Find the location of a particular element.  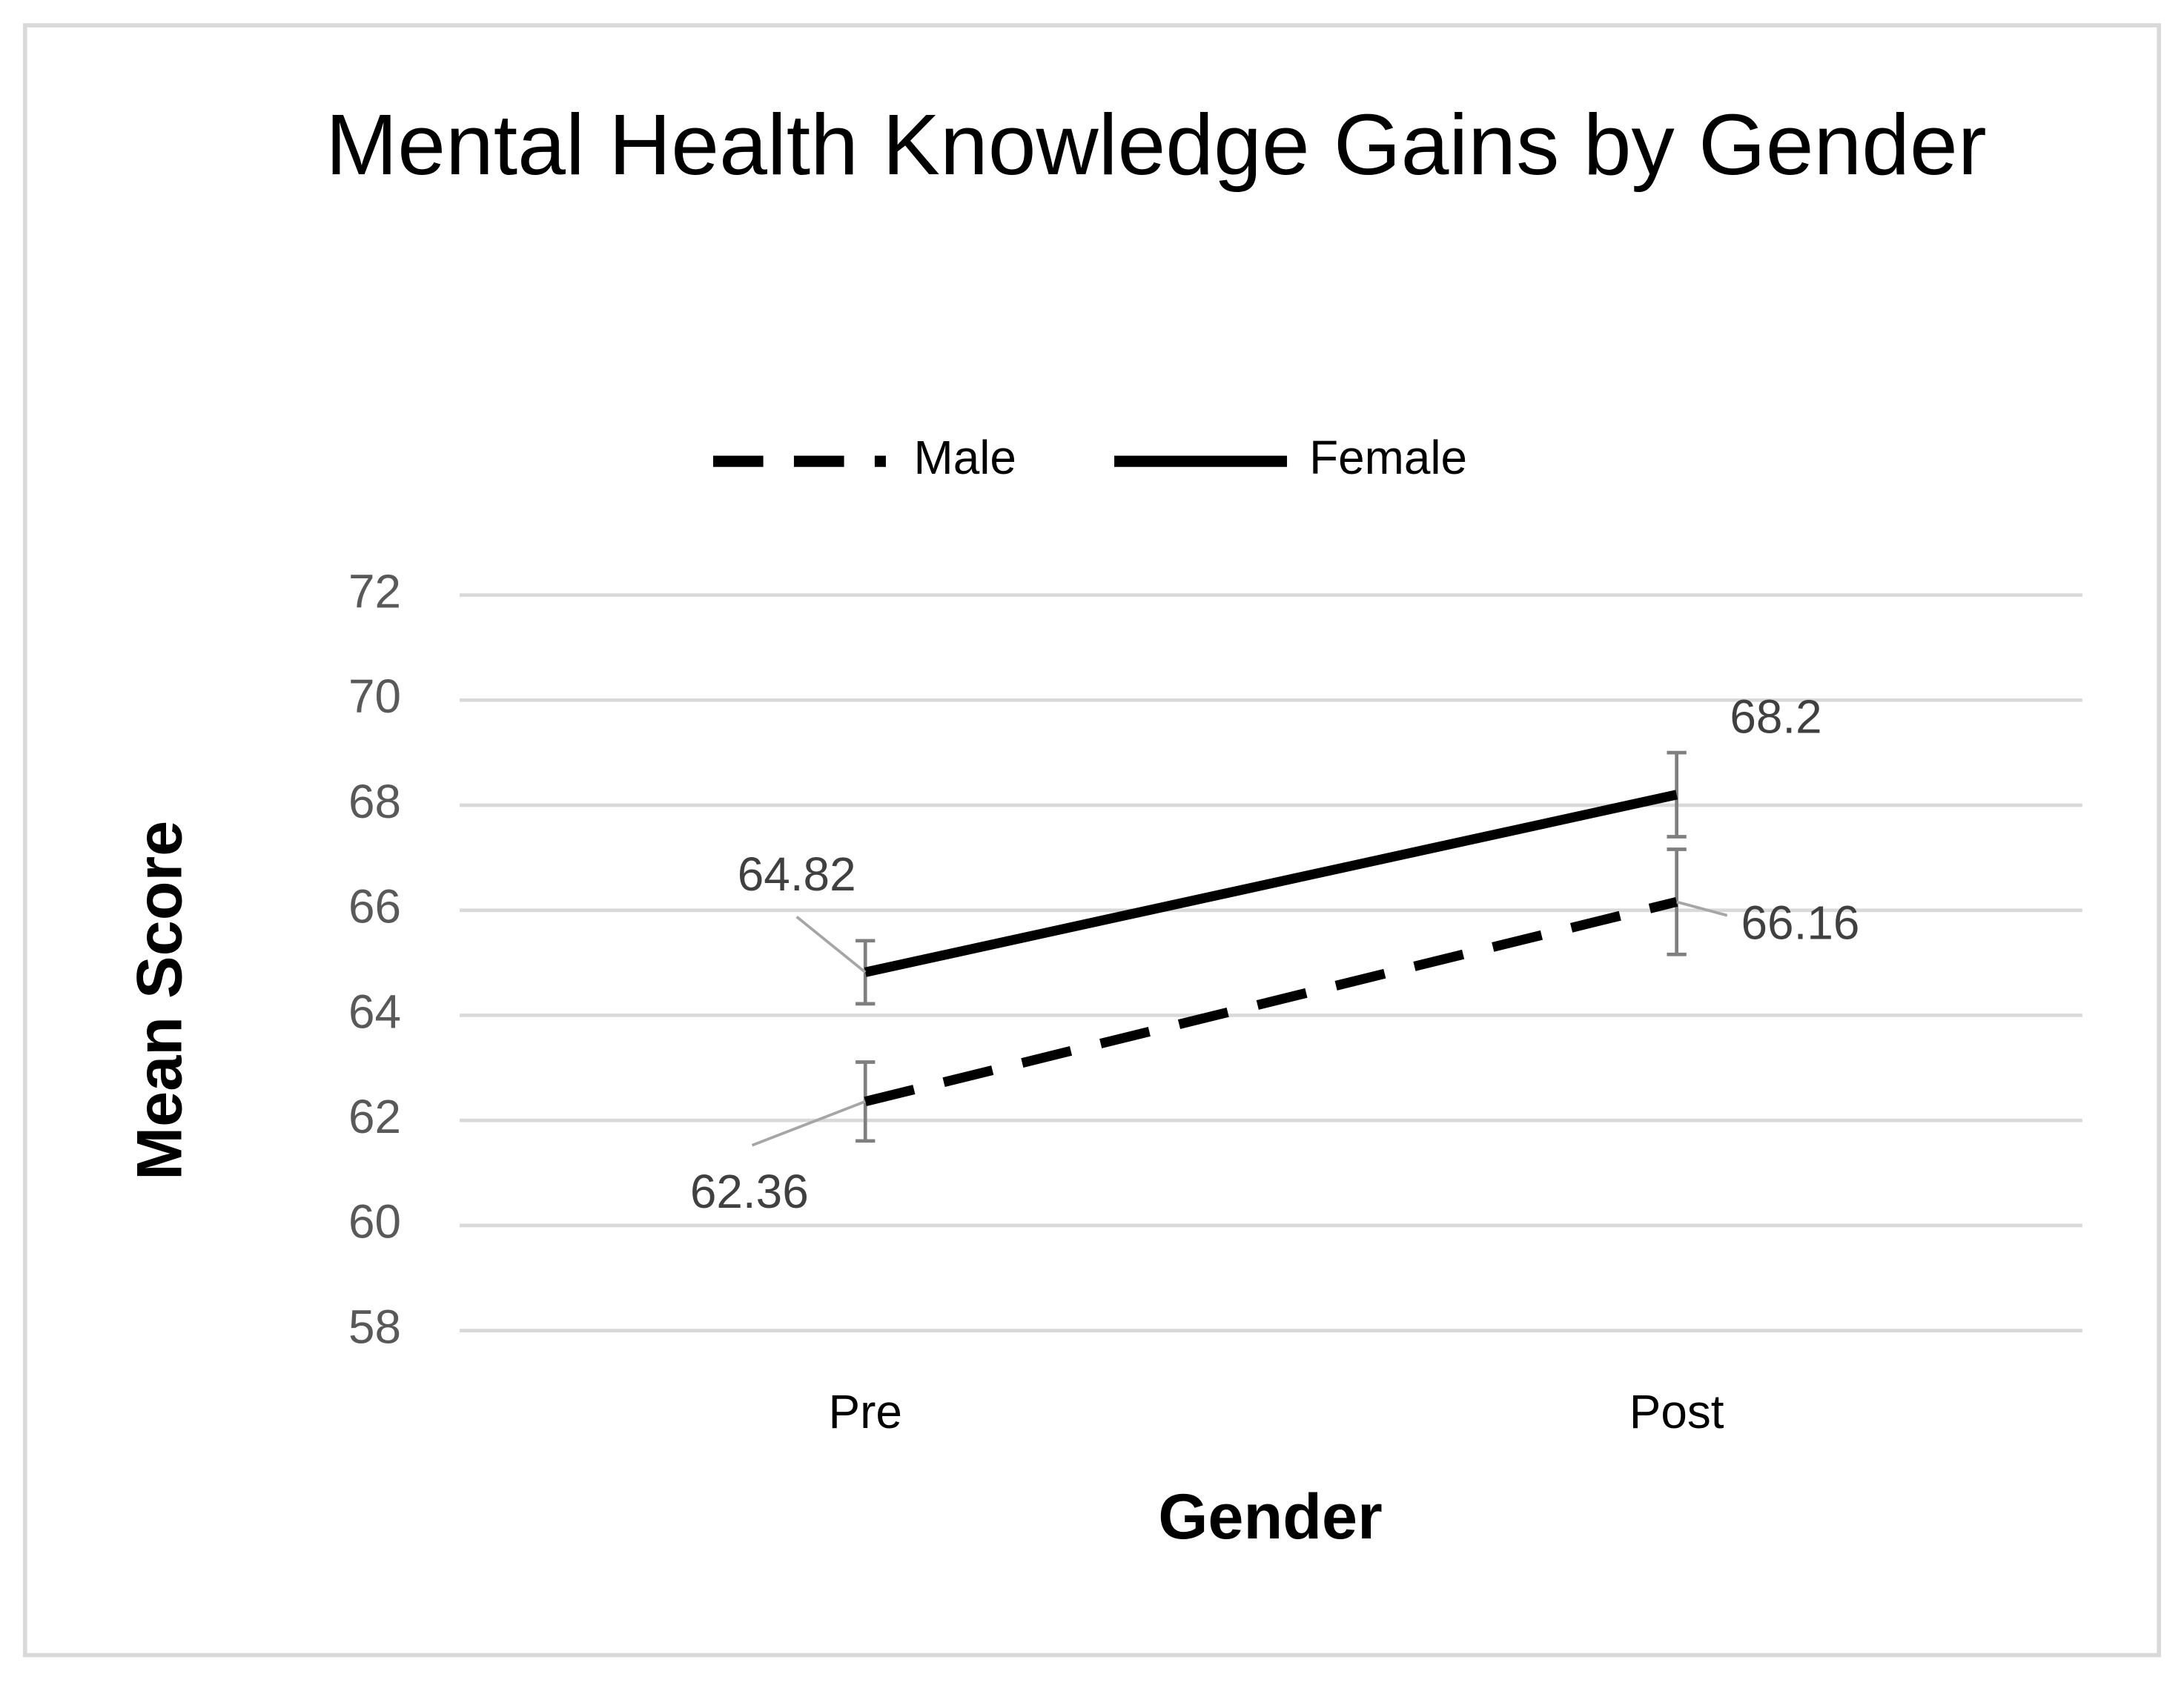

chart-title: Mental Health Knowledge Gains by Gender is located at coordinates (1156, 145).